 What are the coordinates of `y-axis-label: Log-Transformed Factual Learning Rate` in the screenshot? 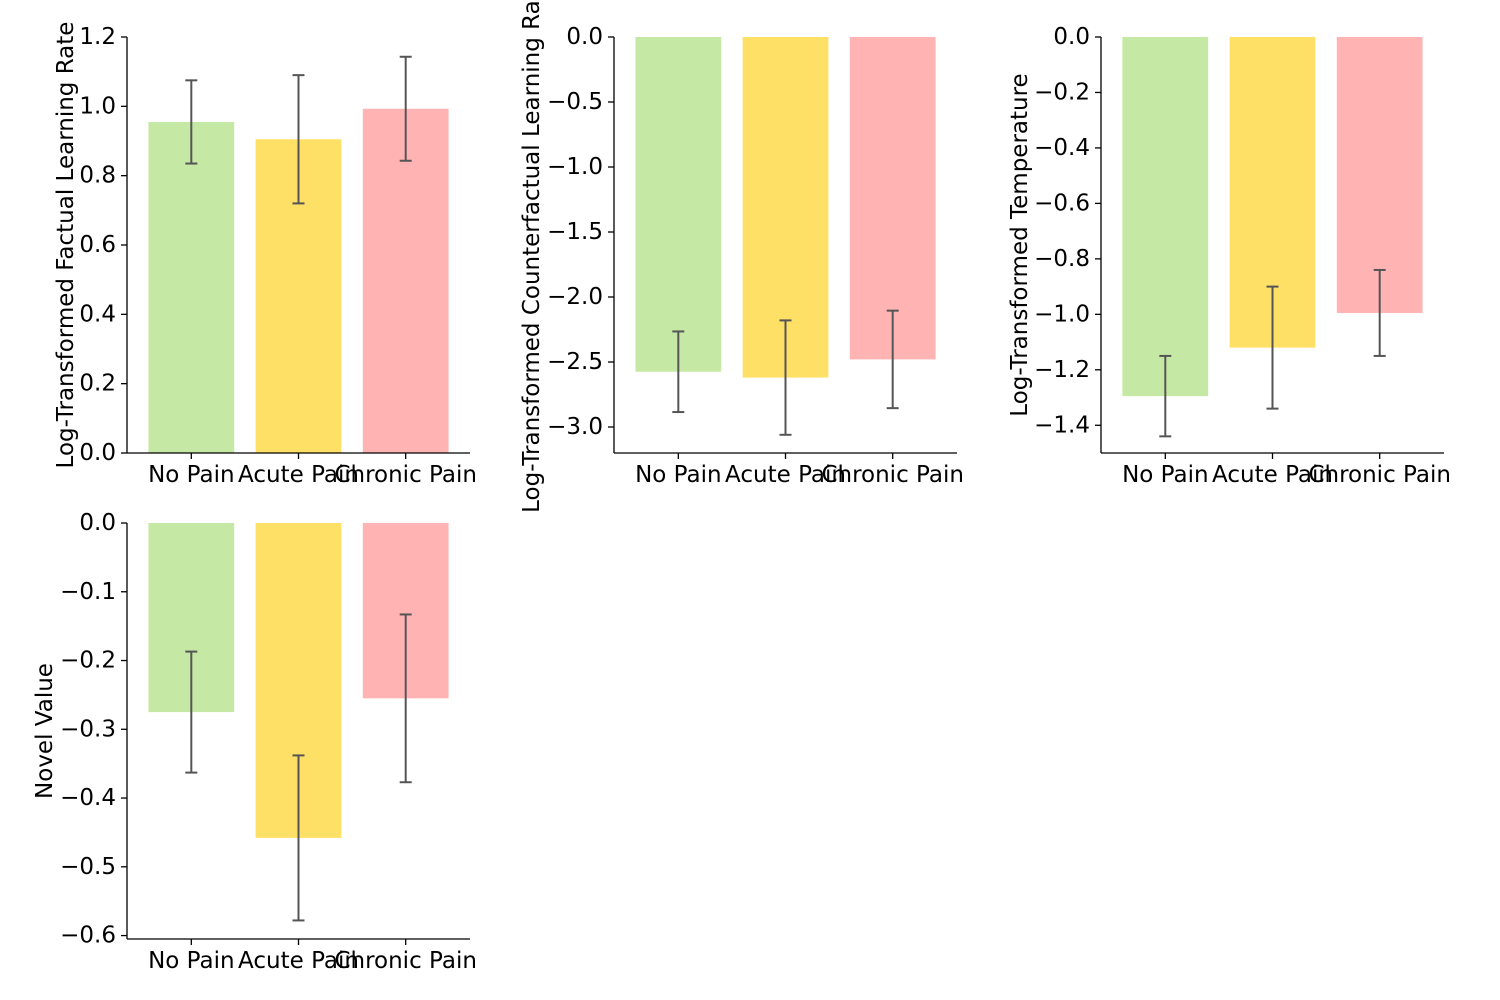 It's located at (66, 245).